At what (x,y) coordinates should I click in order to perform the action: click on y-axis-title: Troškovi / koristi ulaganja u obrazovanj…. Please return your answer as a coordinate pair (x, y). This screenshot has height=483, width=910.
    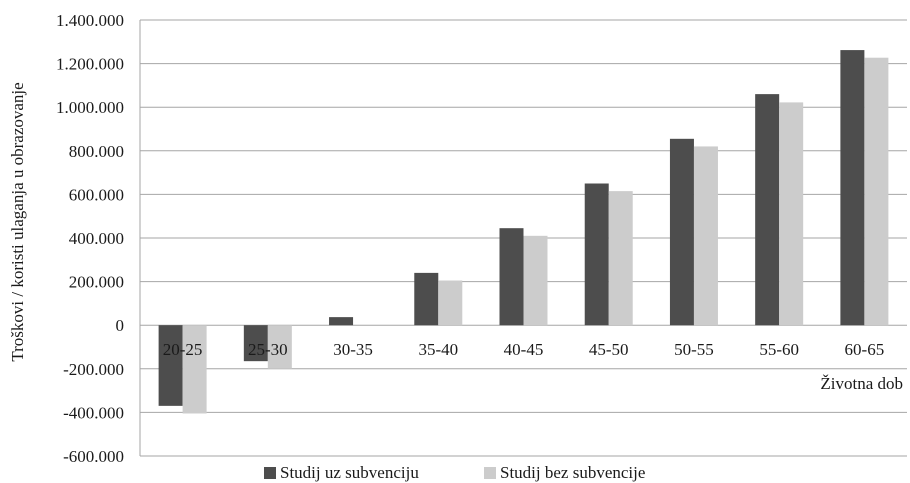
    Looking at the image, I should click on (17, 221).